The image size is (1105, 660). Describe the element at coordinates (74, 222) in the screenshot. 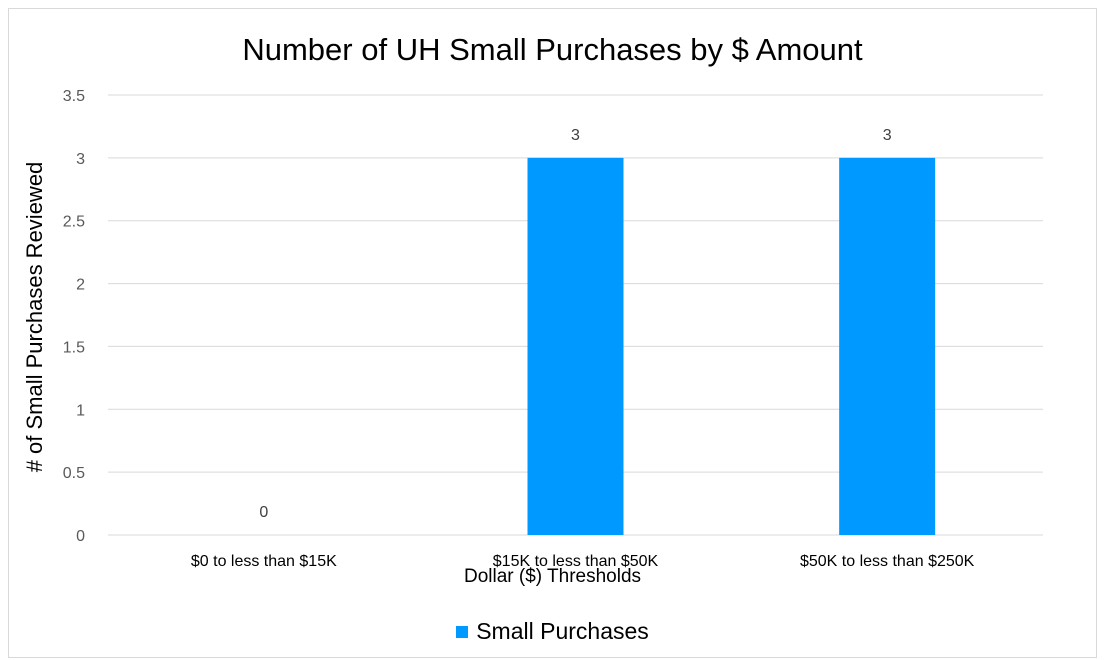

I see `y-tick-label: 2.5` at that location.